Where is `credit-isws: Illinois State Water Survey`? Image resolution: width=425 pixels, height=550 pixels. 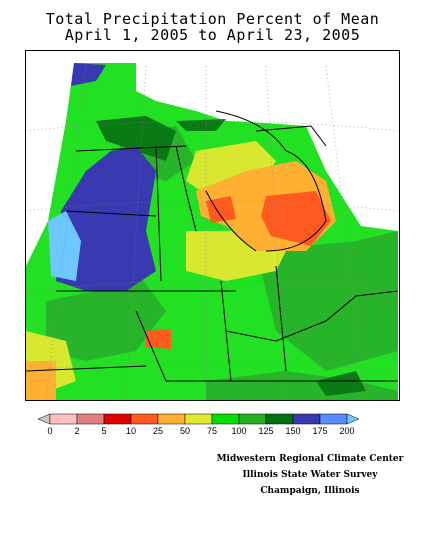 credit-isws: Illinois State Water Survey is located at coordinates (310, 475).